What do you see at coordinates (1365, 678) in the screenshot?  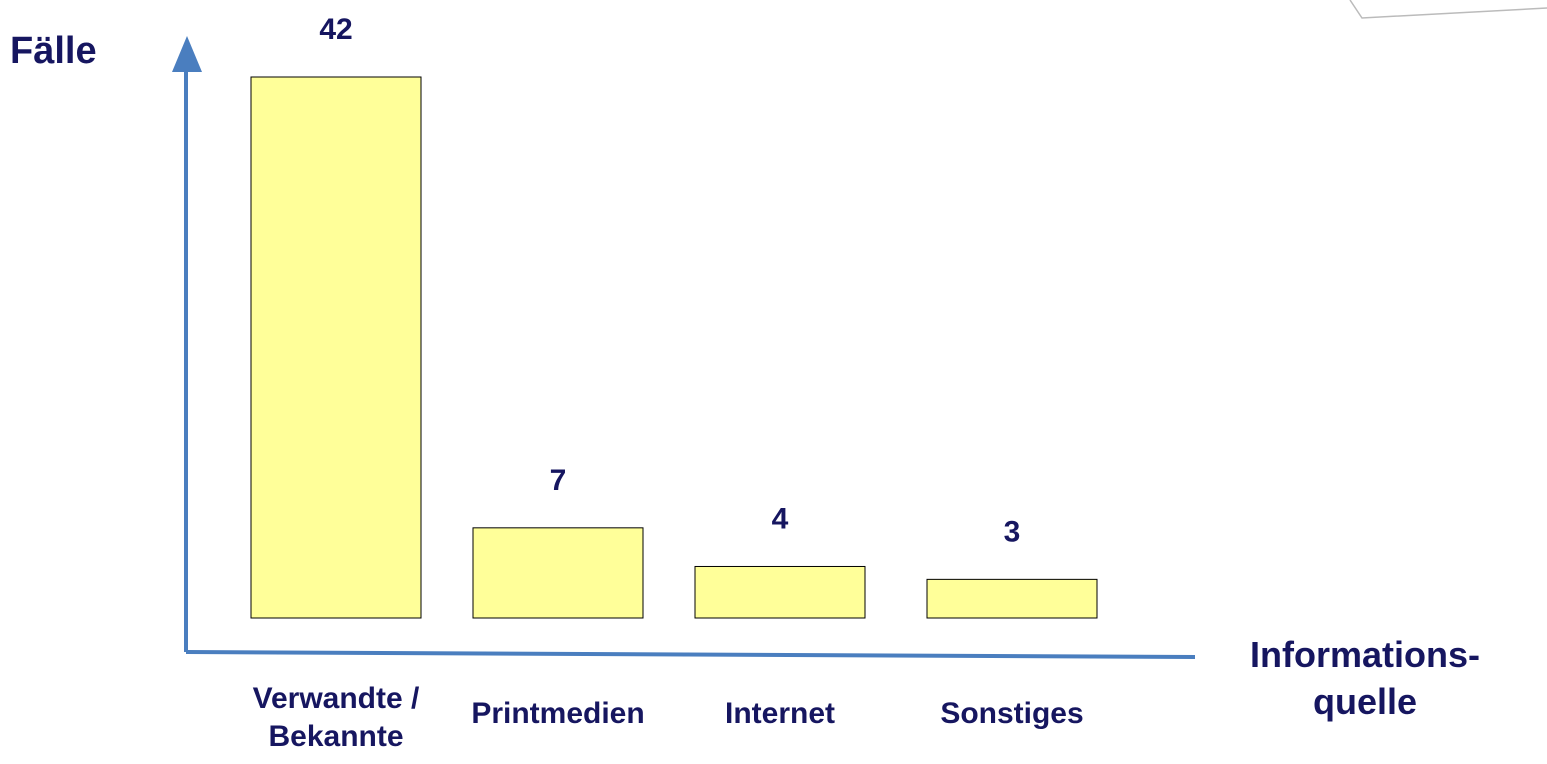 I see `x-axis-label: Informations-quelle` at bounding box center [1365, 678].